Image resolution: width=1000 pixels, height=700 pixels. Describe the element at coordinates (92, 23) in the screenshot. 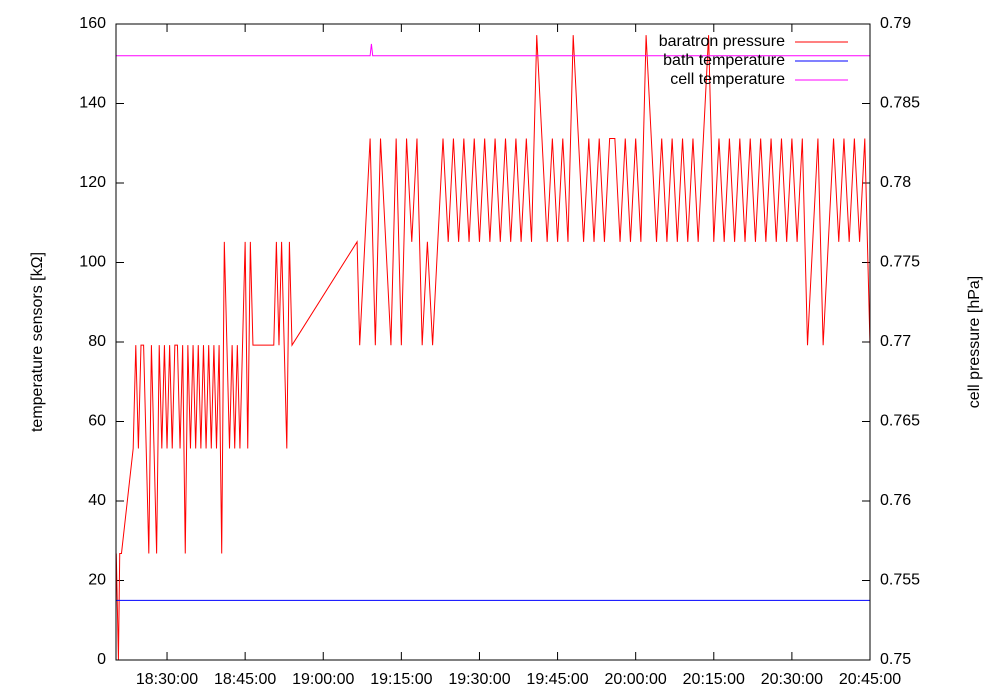

I see `y-tick-label: 160` at that location.